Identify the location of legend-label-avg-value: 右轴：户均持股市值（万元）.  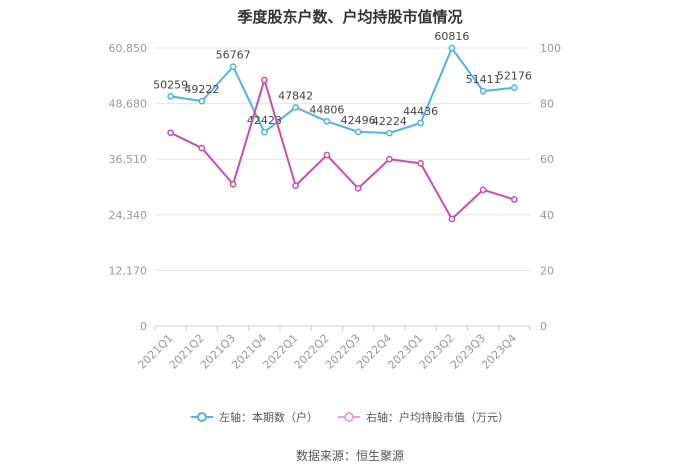
(437, 417).